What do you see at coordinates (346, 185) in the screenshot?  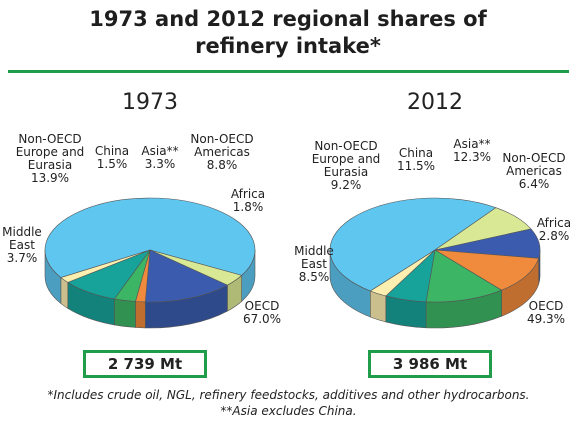 I see `value-label: 9.2%` at bounding box center [346, 185].